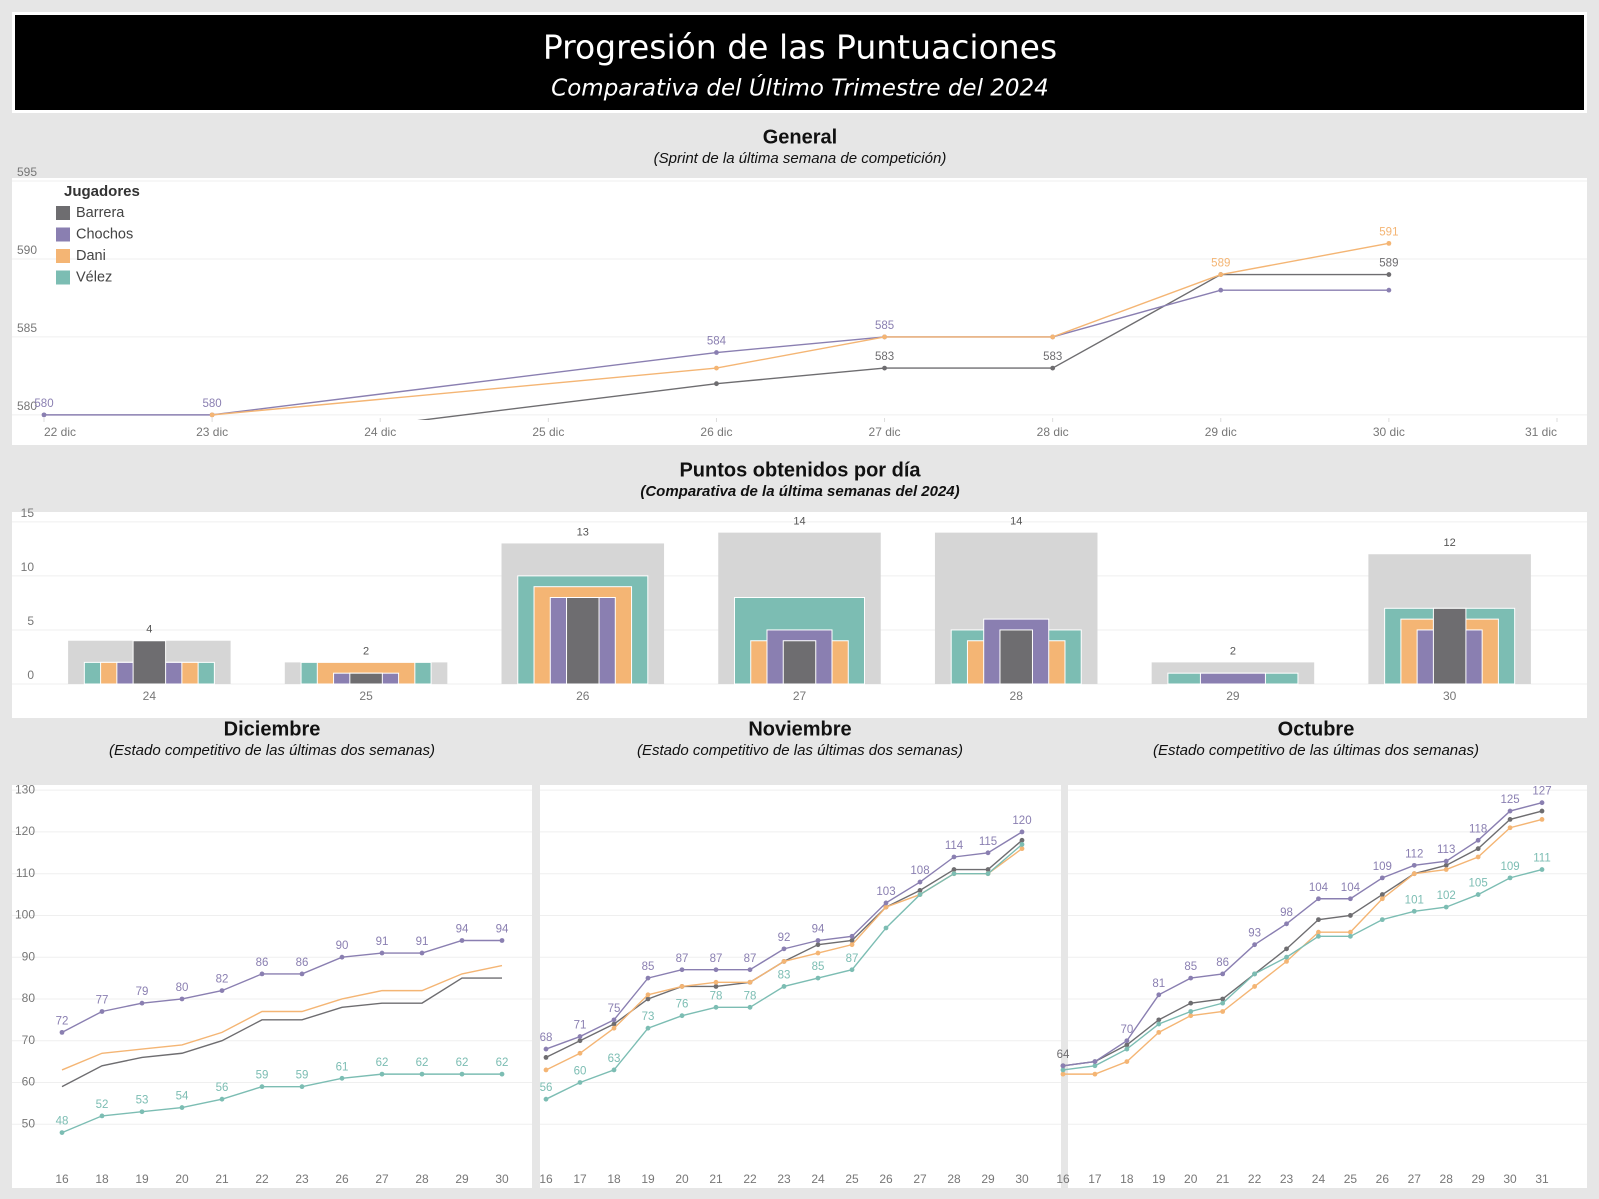 This screenshot has width=1599, height=1199. Describe the element at coordinates (885, 892) in the screenshot. I see `data-label: 103` at that location.